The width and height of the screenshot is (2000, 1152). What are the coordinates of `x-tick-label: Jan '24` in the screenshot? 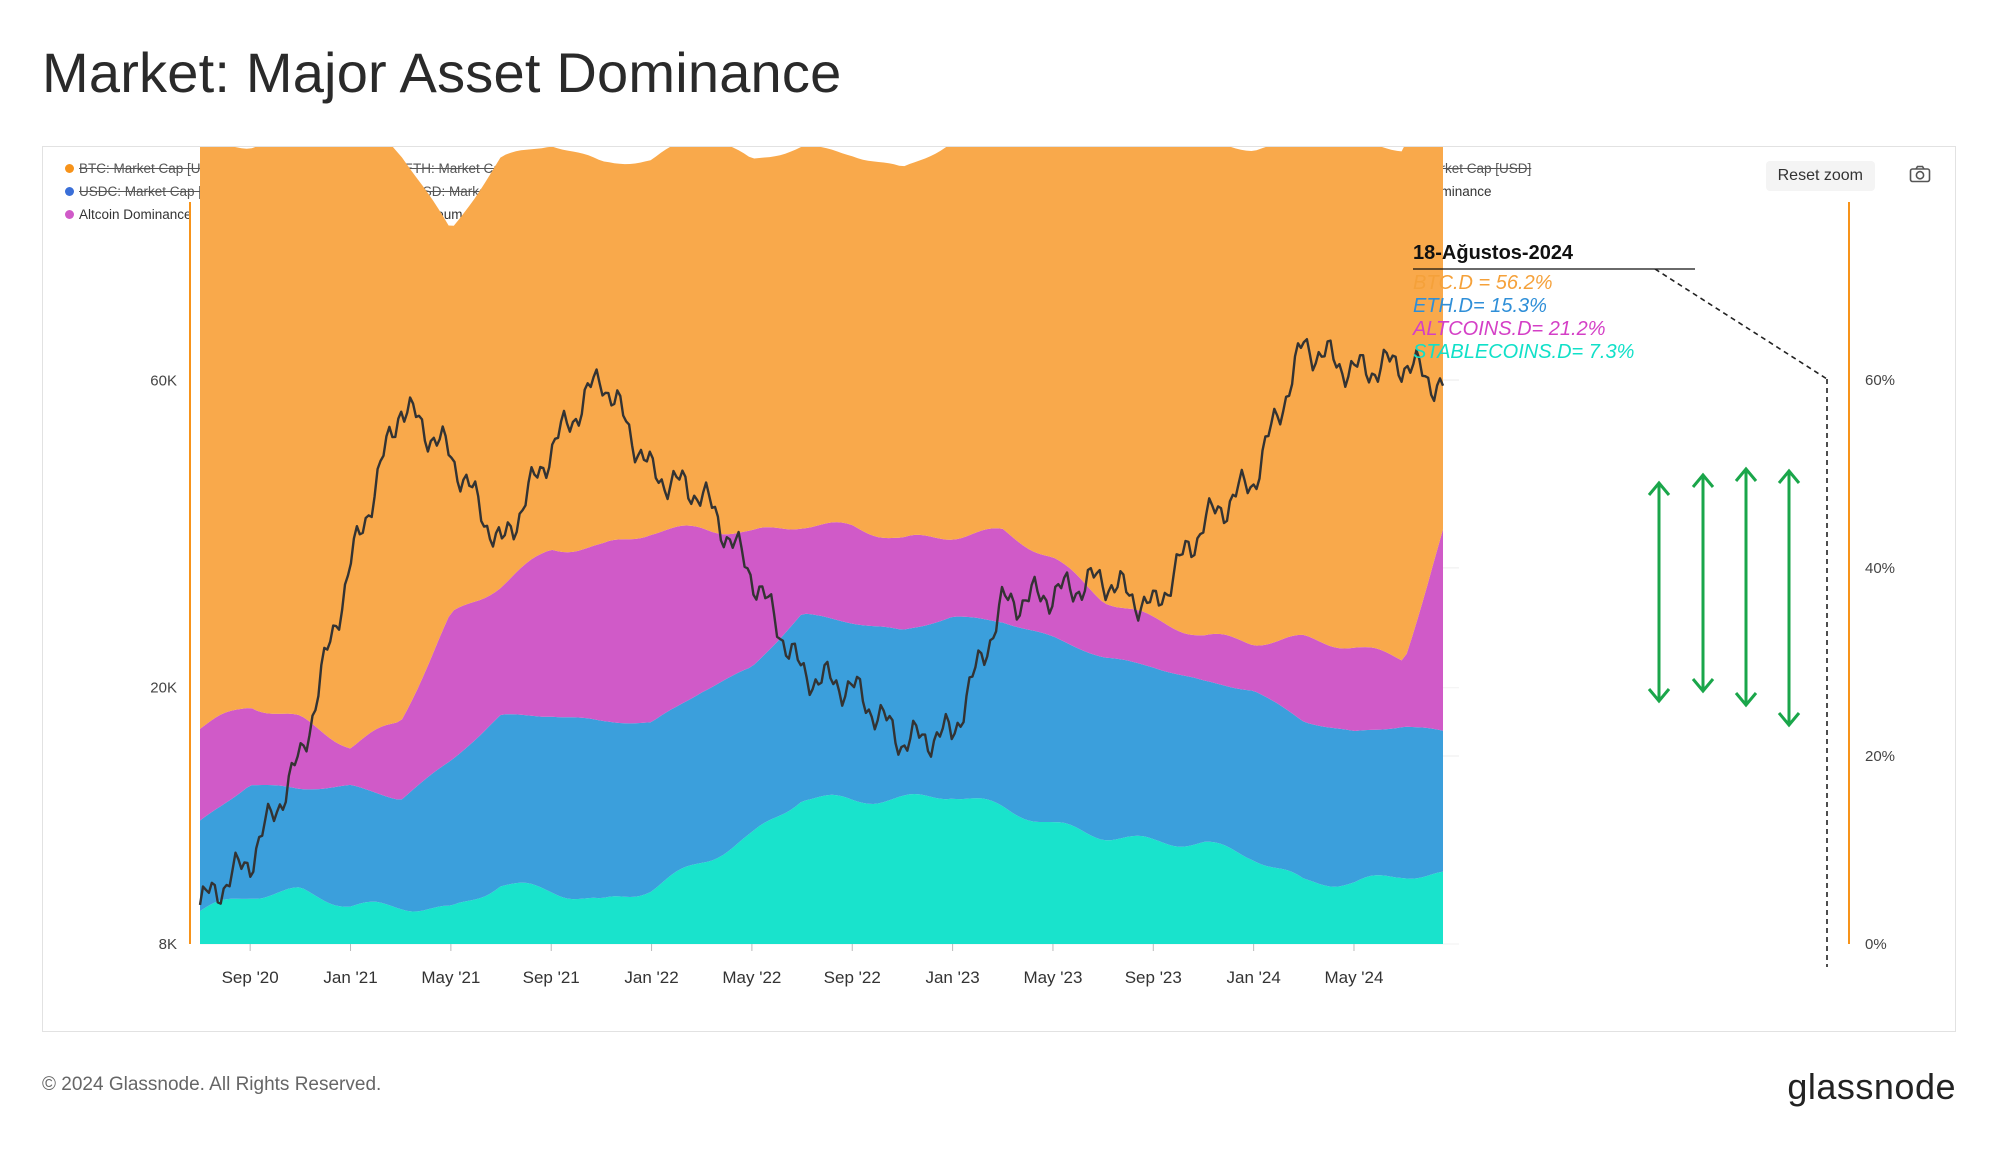 It's located at (1253, 977).